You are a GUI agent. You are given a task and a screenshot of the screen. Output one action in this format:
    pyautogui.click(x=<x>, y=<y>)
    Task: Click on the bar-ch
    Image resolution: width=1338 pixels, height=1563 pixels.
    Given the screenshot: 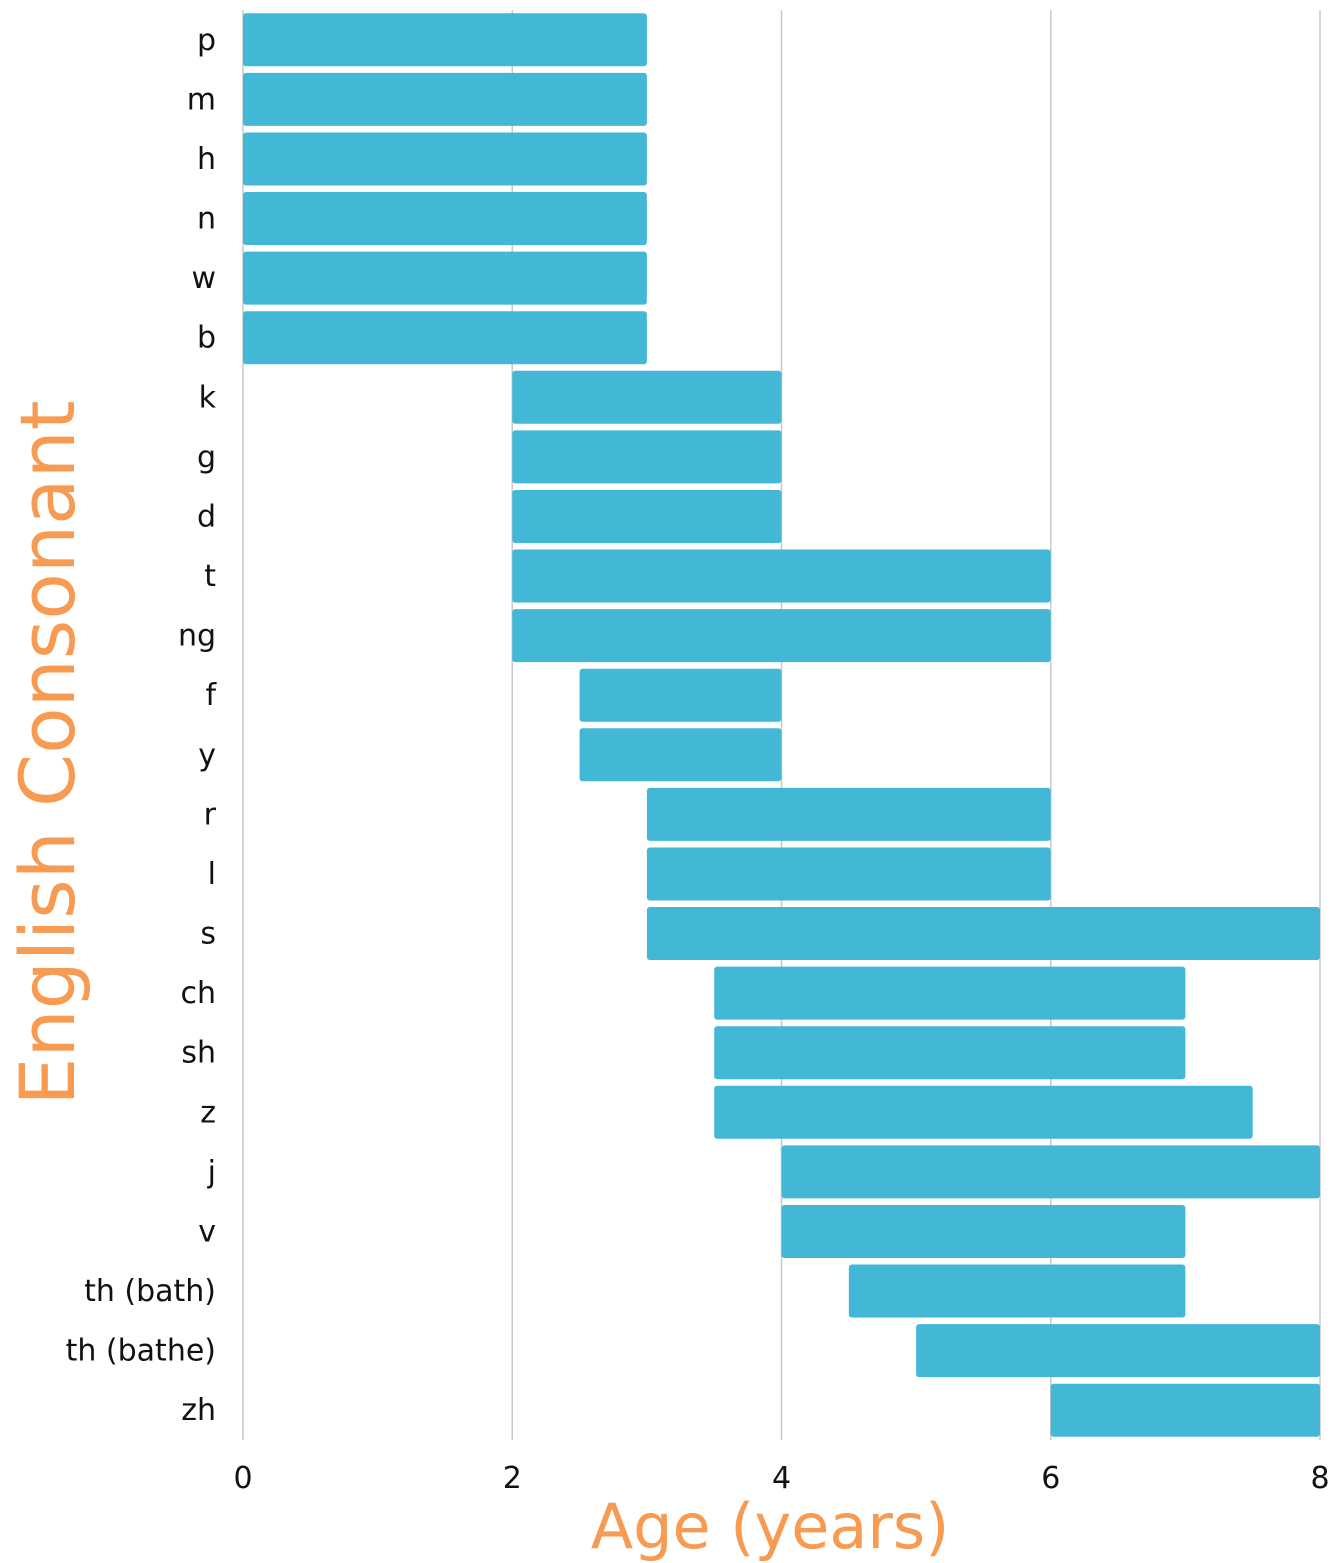 What is the action you would take?
    pyautogui.click(x=949, y=993)
    